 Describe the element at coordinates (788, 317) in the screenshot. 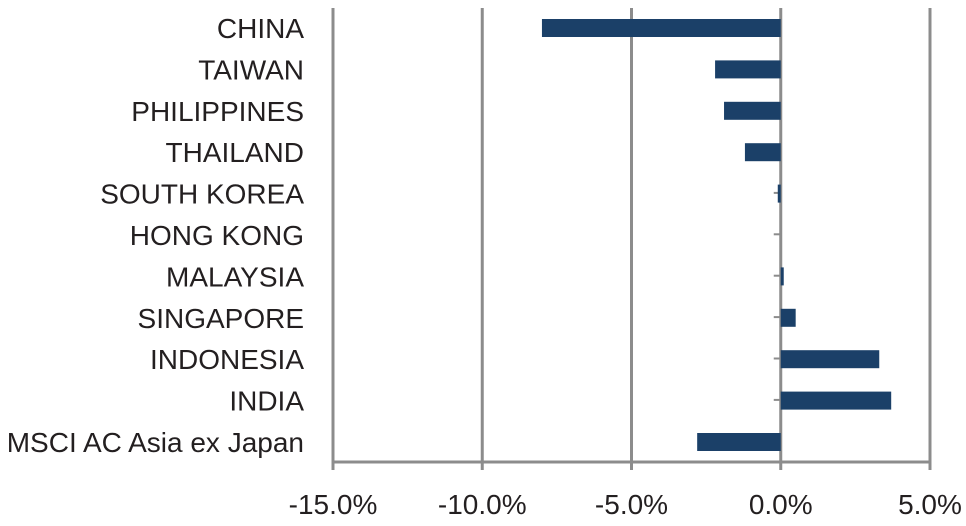

I see `bar-singapore` at that location.